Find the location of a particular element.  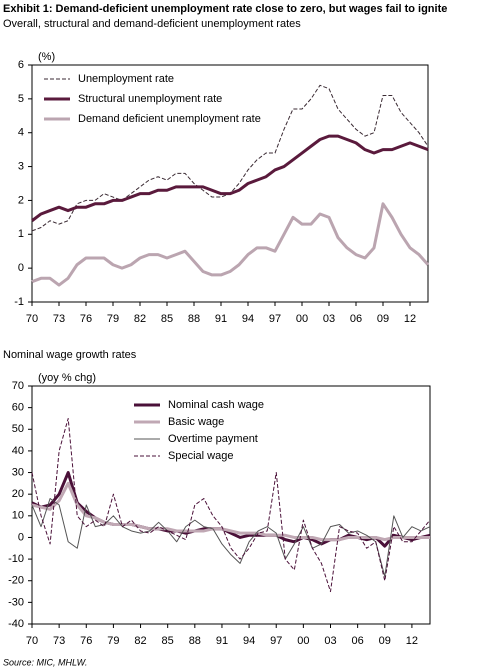

legend-label: Basic wage is located at coordinates (196, 422).